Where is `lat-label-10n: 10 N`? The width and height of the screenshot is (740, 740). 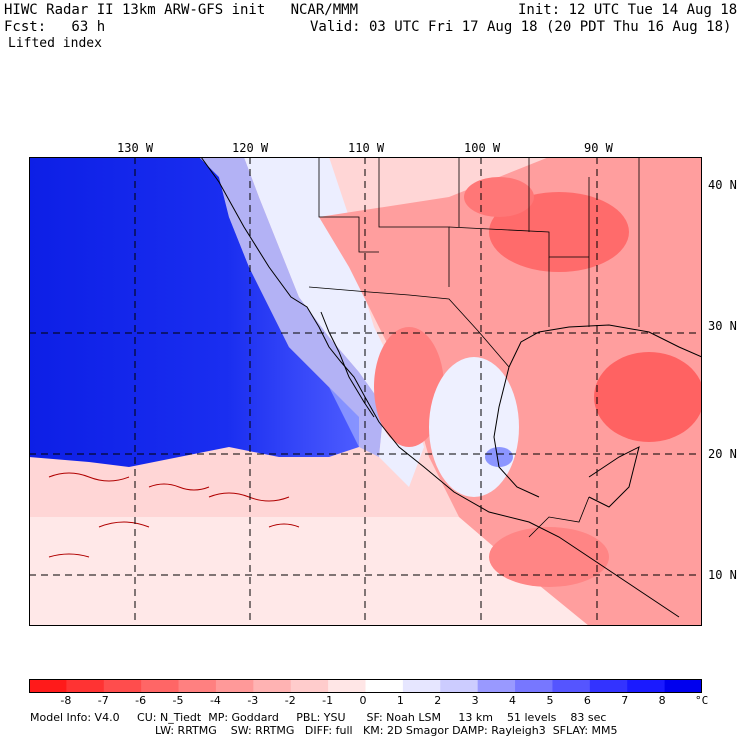 lat-label-10n: 10 N is located at coordinates (722, 575).